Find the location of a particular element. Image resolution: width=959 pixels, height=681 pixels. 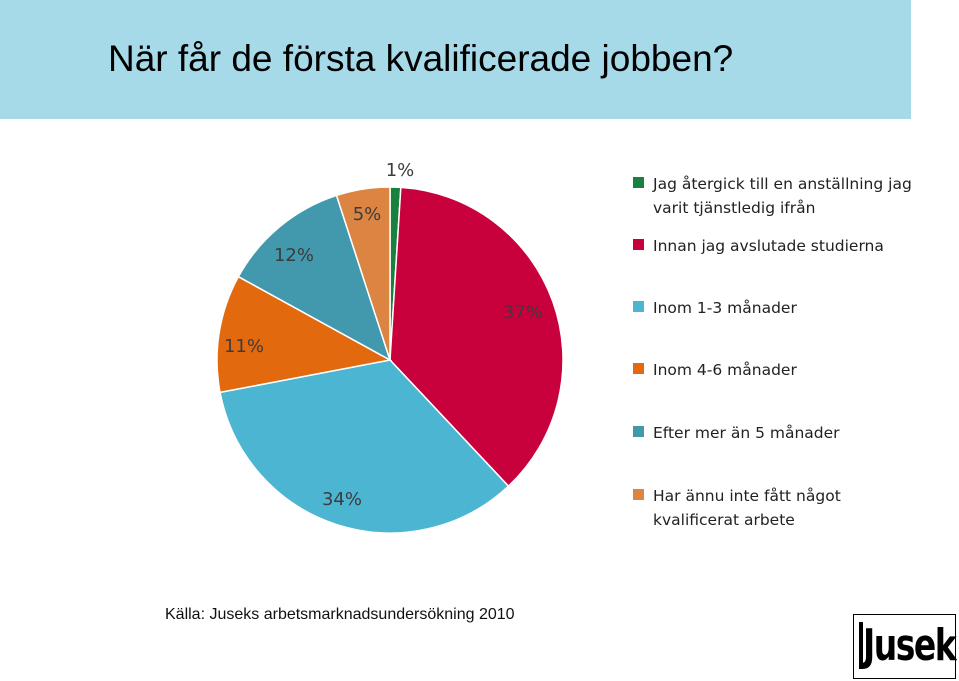

slice-value-label: 5% is located at coordinates (367, 214).